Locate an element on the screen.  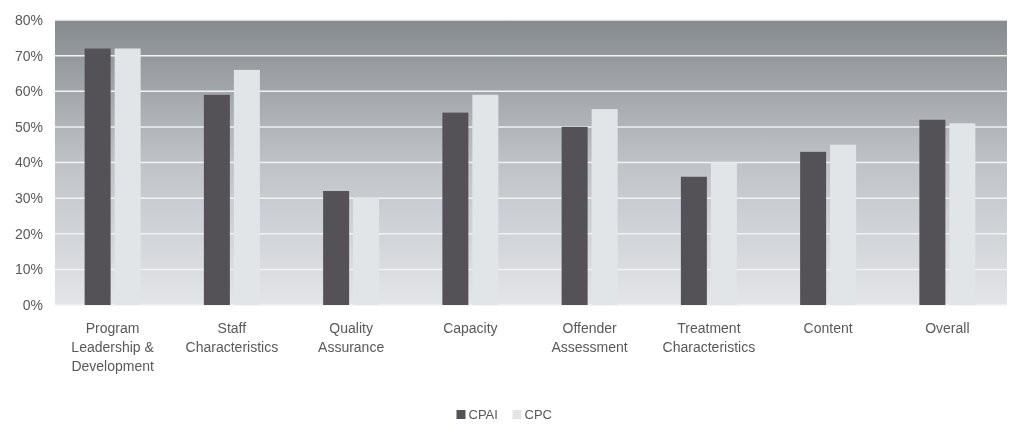
legend-label: CPC is located at coordinates (538, 414).